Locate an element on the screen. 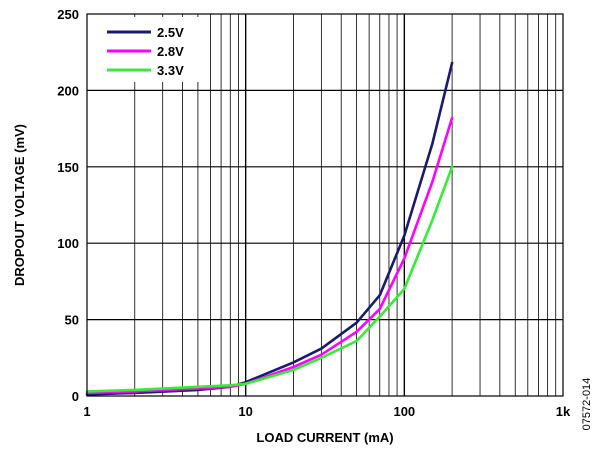 This screenshot has width=602, height=454. x-tick-label: 10 is located at coordinates (245, 411).